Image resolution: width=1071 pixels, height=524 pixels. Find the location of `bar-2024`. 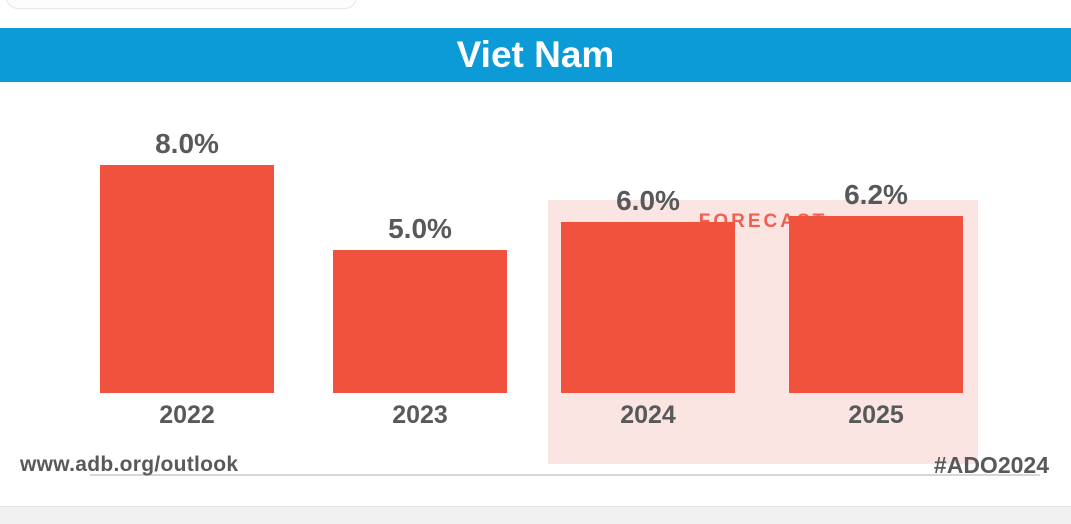

bar-2024 is located at coordinates (648, 307).